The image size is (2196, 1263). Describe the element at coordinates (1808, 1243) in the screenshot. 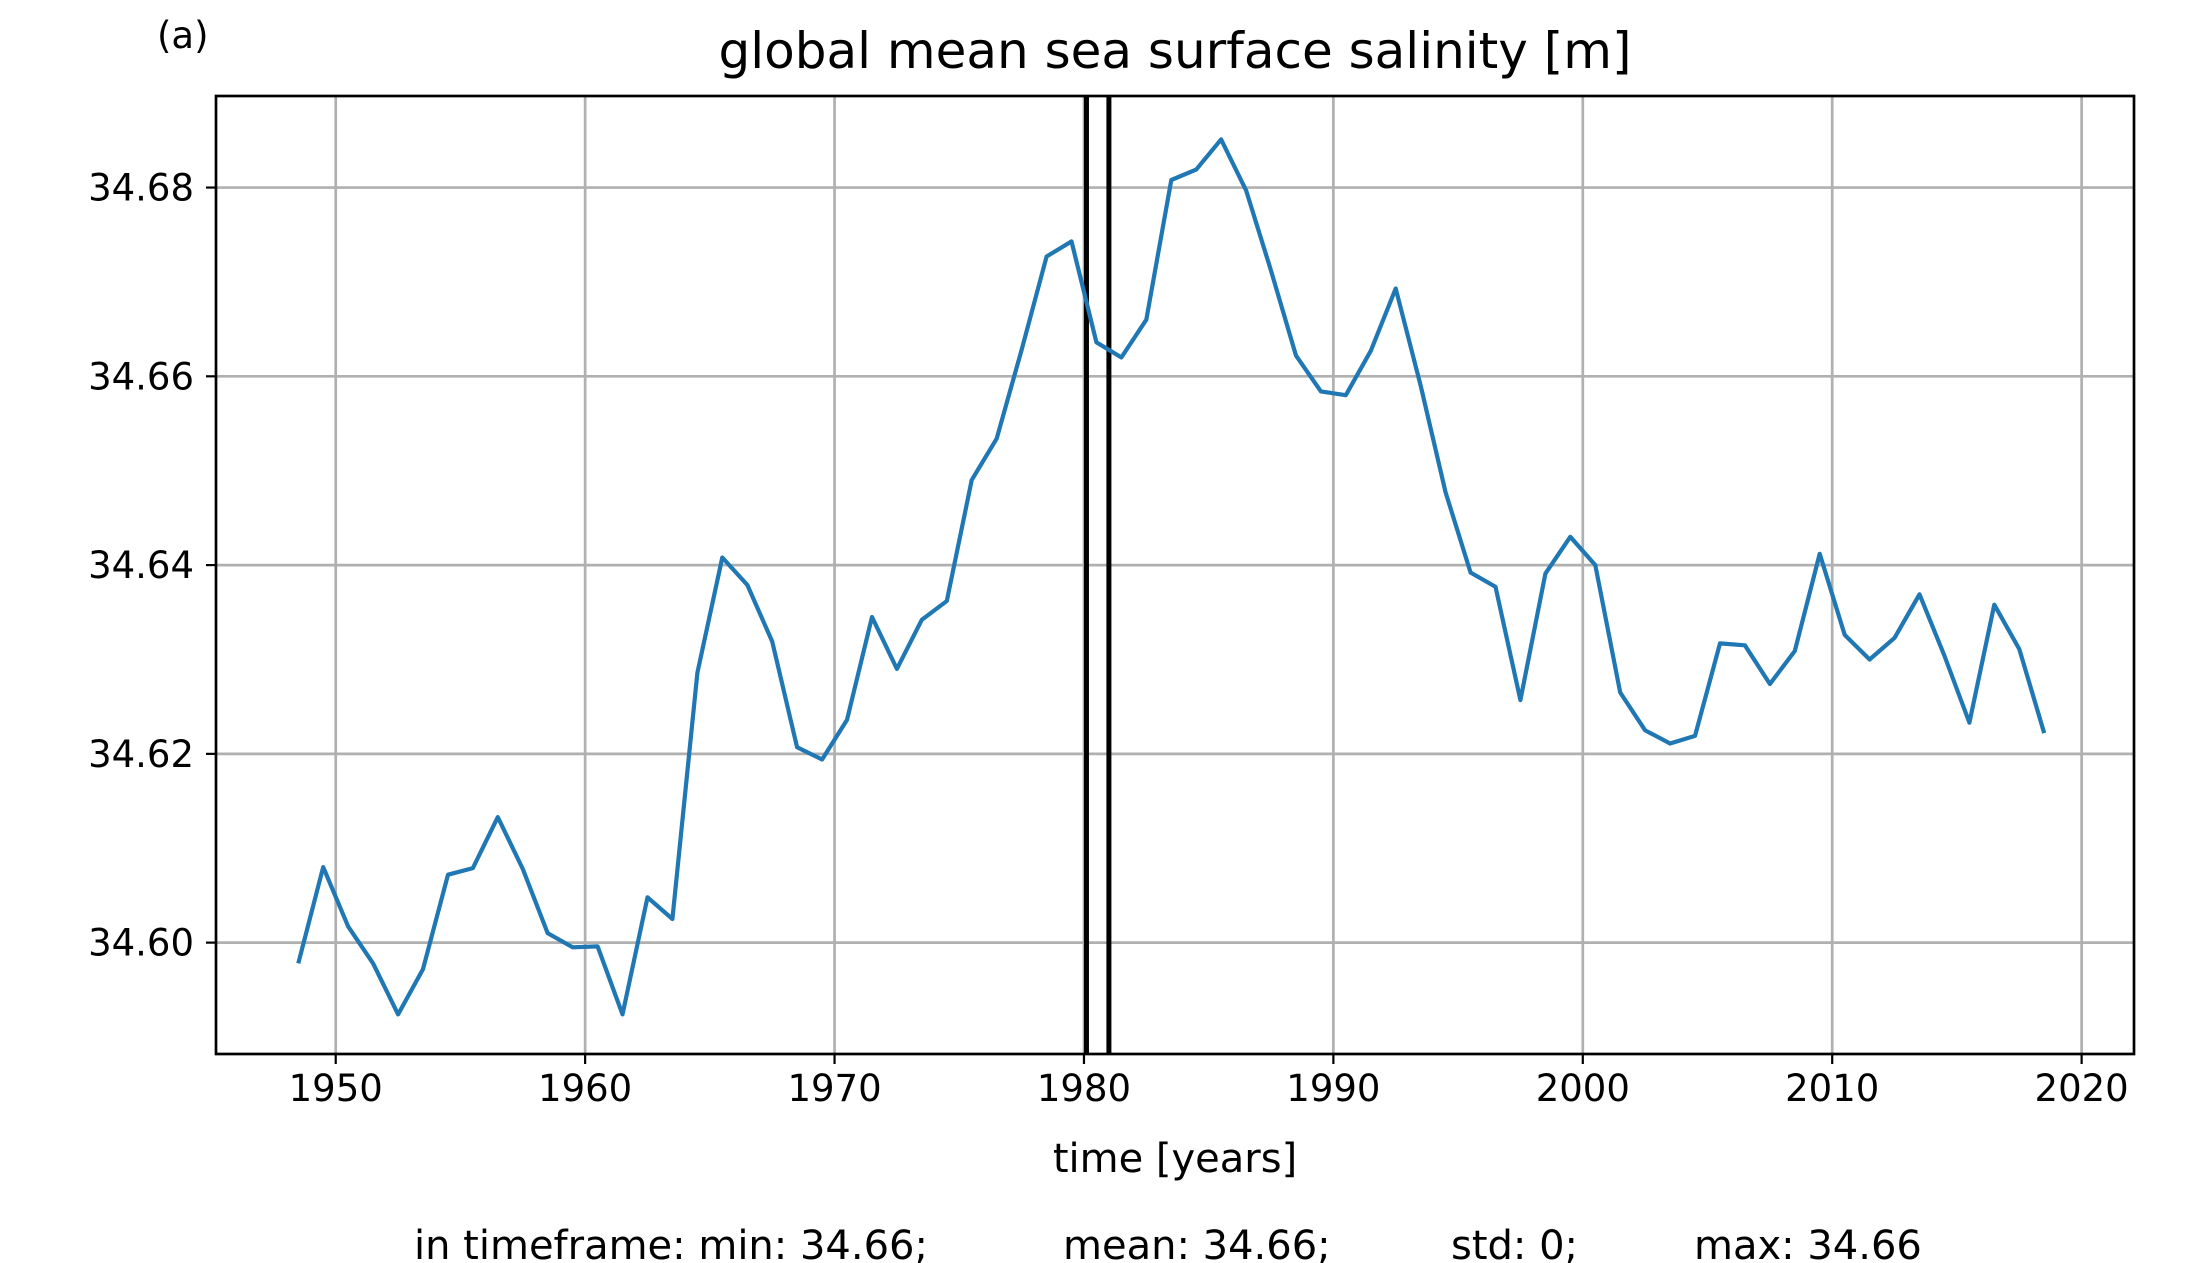

I see `stats-max: max: 34.66` at that location.